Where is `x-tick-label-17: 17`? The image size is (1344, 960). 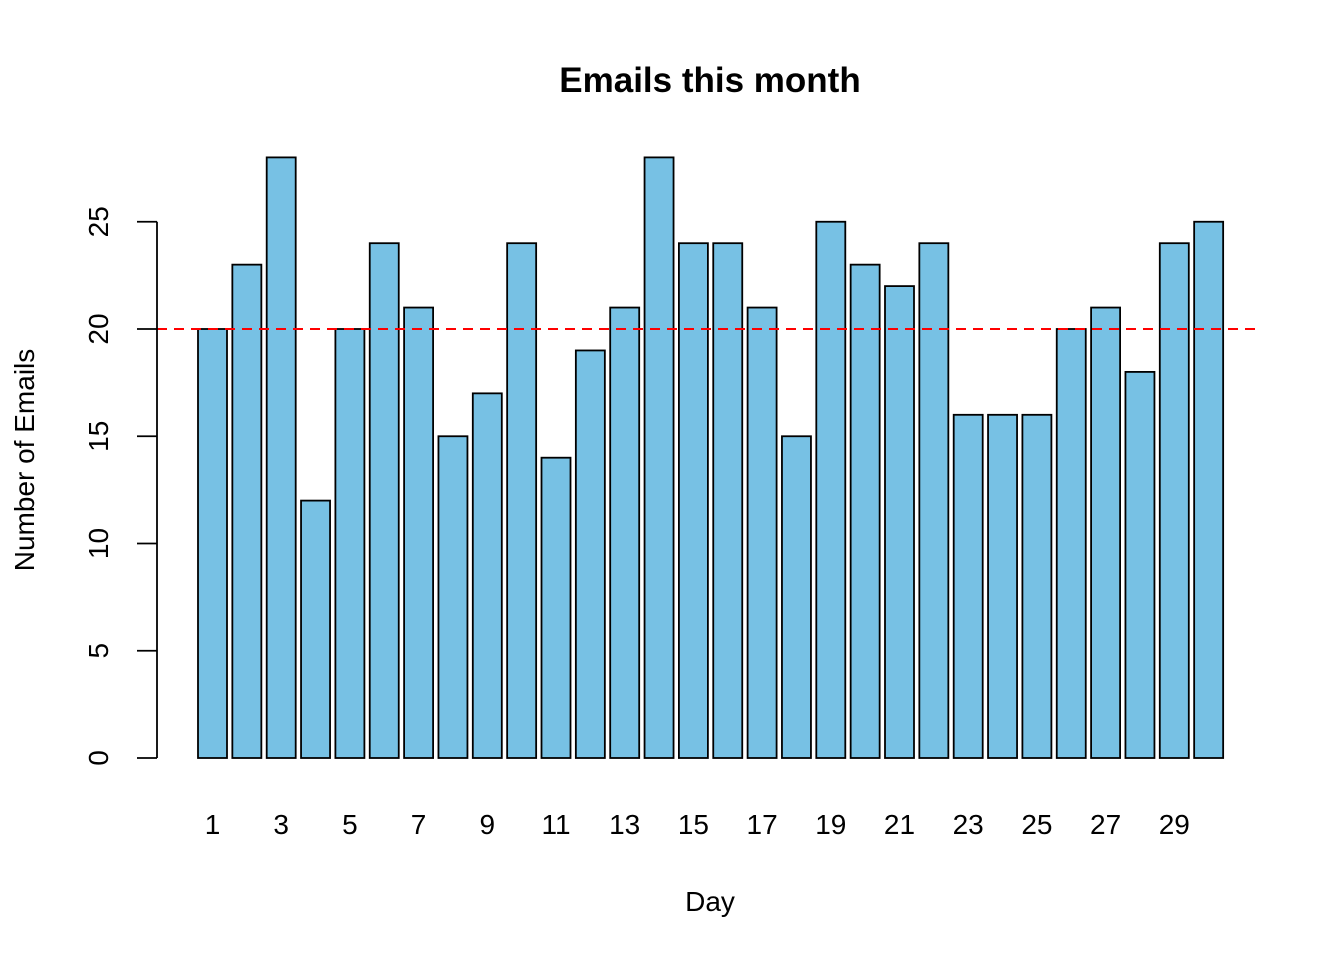 x-tick-label-17: 17 is located at coordinates (762, 824).